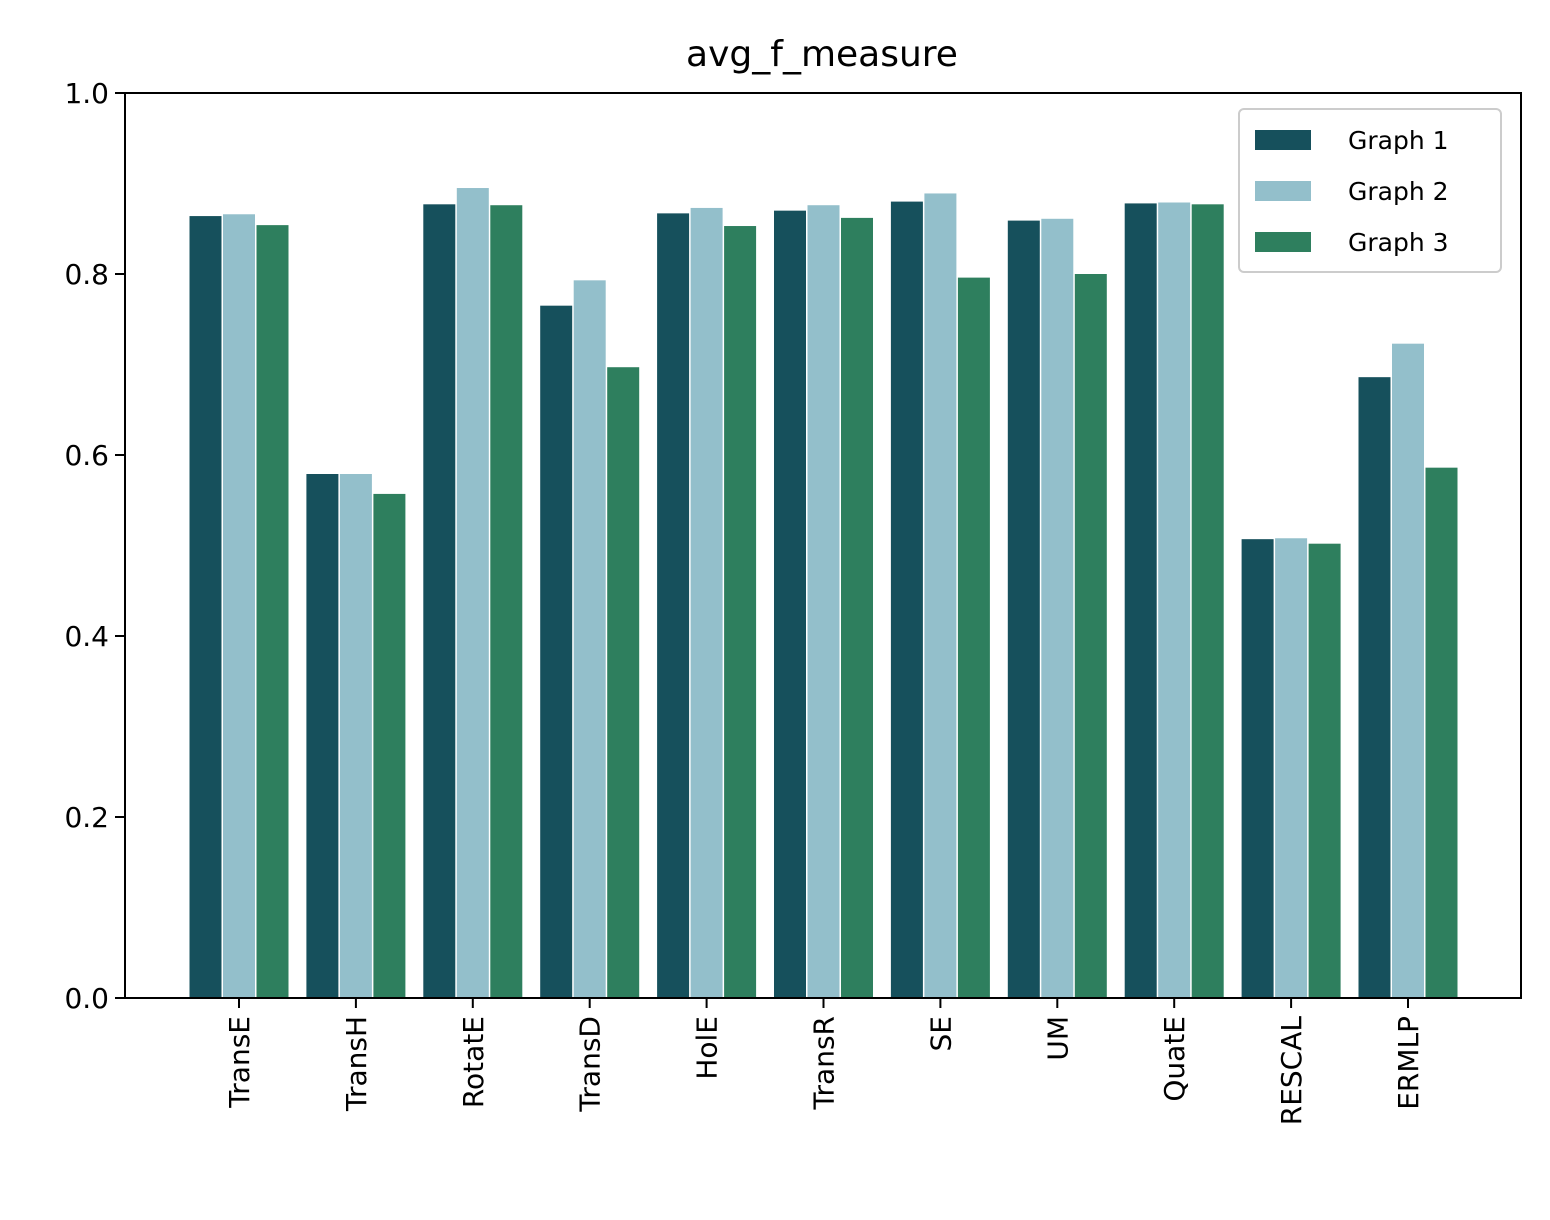  Describe the element at coordinates (1174, 600) in the screenshot. I see `bar-2-quate` at that location.